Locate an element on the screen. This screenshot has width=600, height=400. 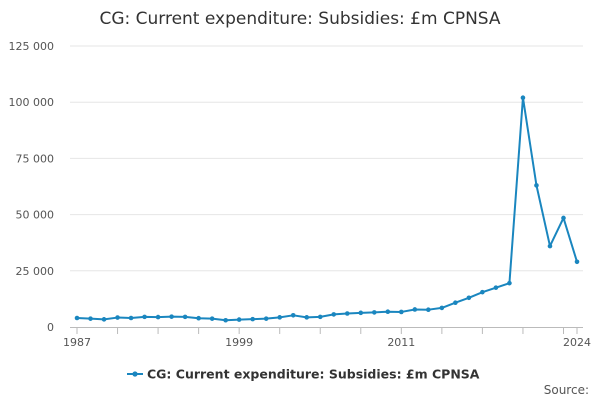
legend-marker-dot is located at coordinates (135, 374).